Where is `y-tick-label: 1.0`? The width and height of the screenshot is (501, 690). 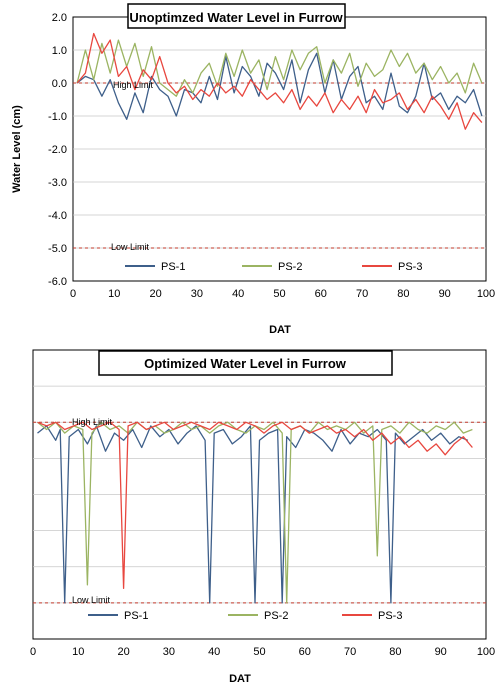 y-tick-label: 1.0 is located at coordinates (59, 51).